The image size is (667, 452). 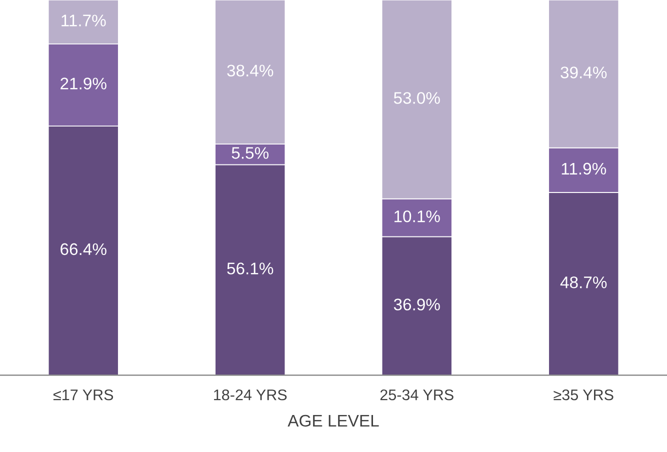 I want to click on x-tick-label: 25-34 YRS, so click(x=417, y=394).